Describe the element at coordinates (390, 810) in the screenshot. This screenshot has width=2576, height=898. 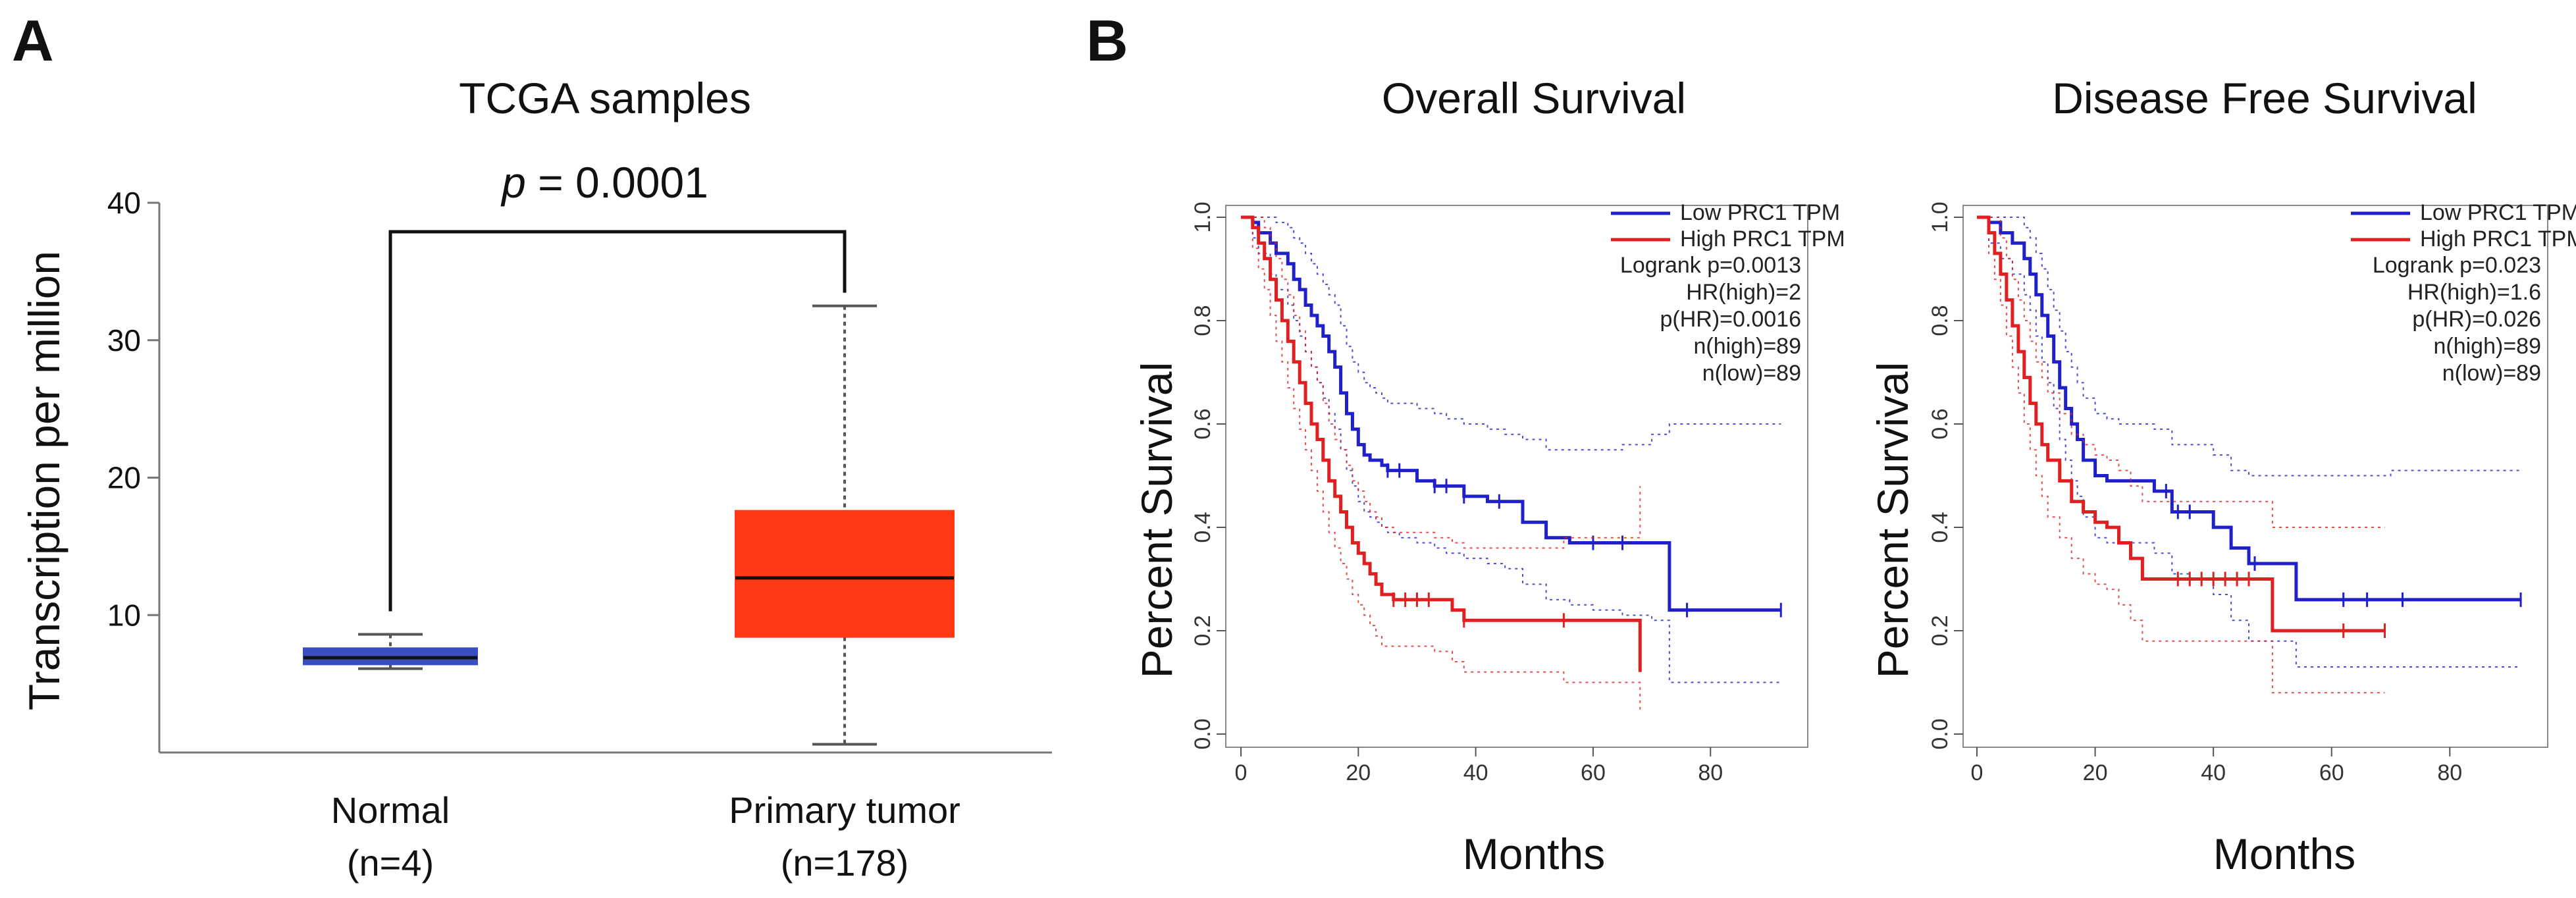
I see `box-category-label: Normal` at that location.